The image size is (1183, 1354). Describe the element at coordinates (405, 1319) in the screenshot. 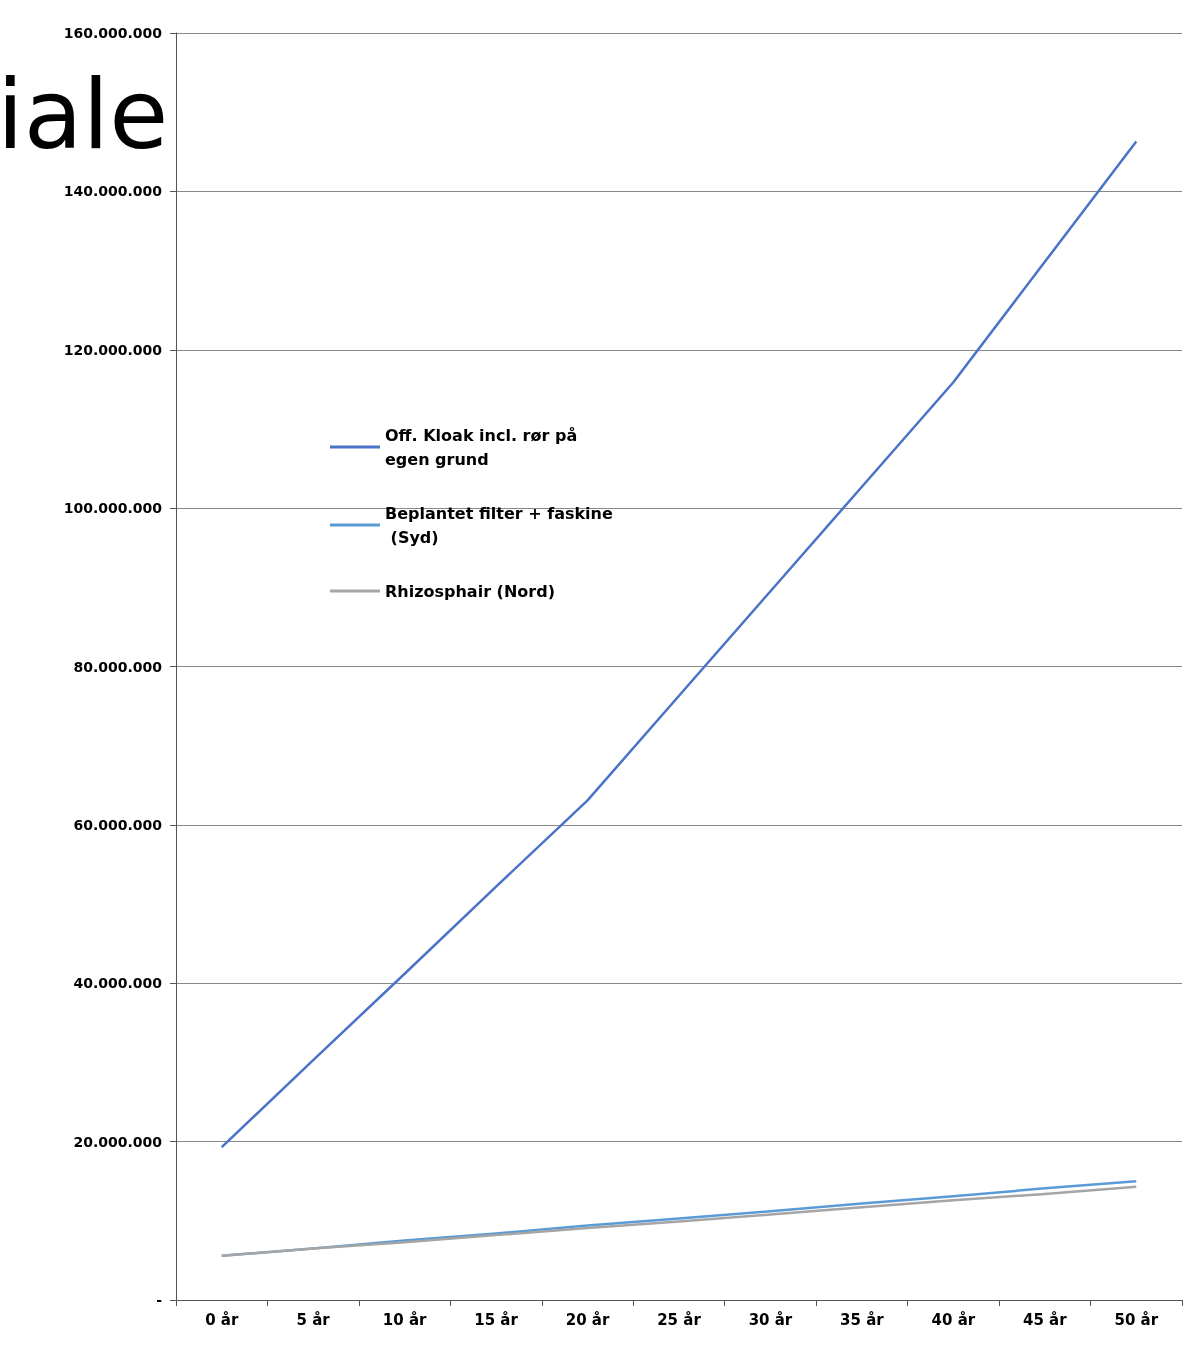

I see `x-tick-label: 10 år` at that location.